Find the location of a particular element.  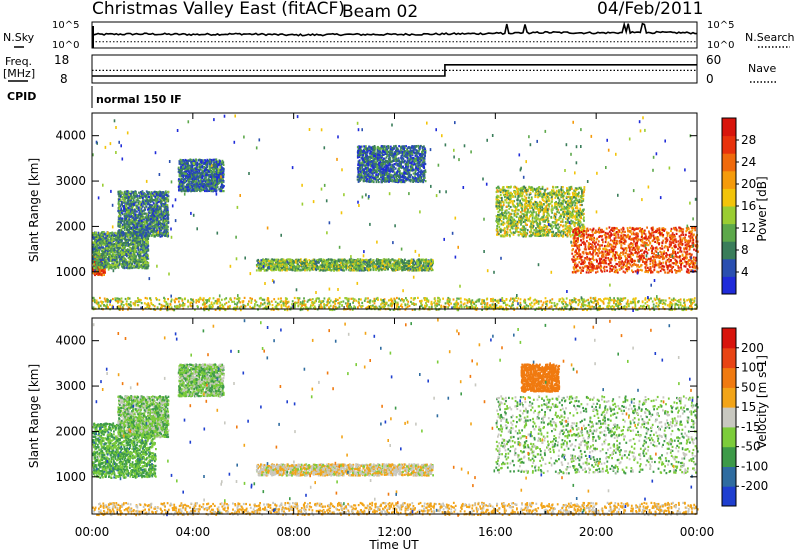

plot-title: Christmas Valley East (fitACF) is located at coordinates (218, 9).